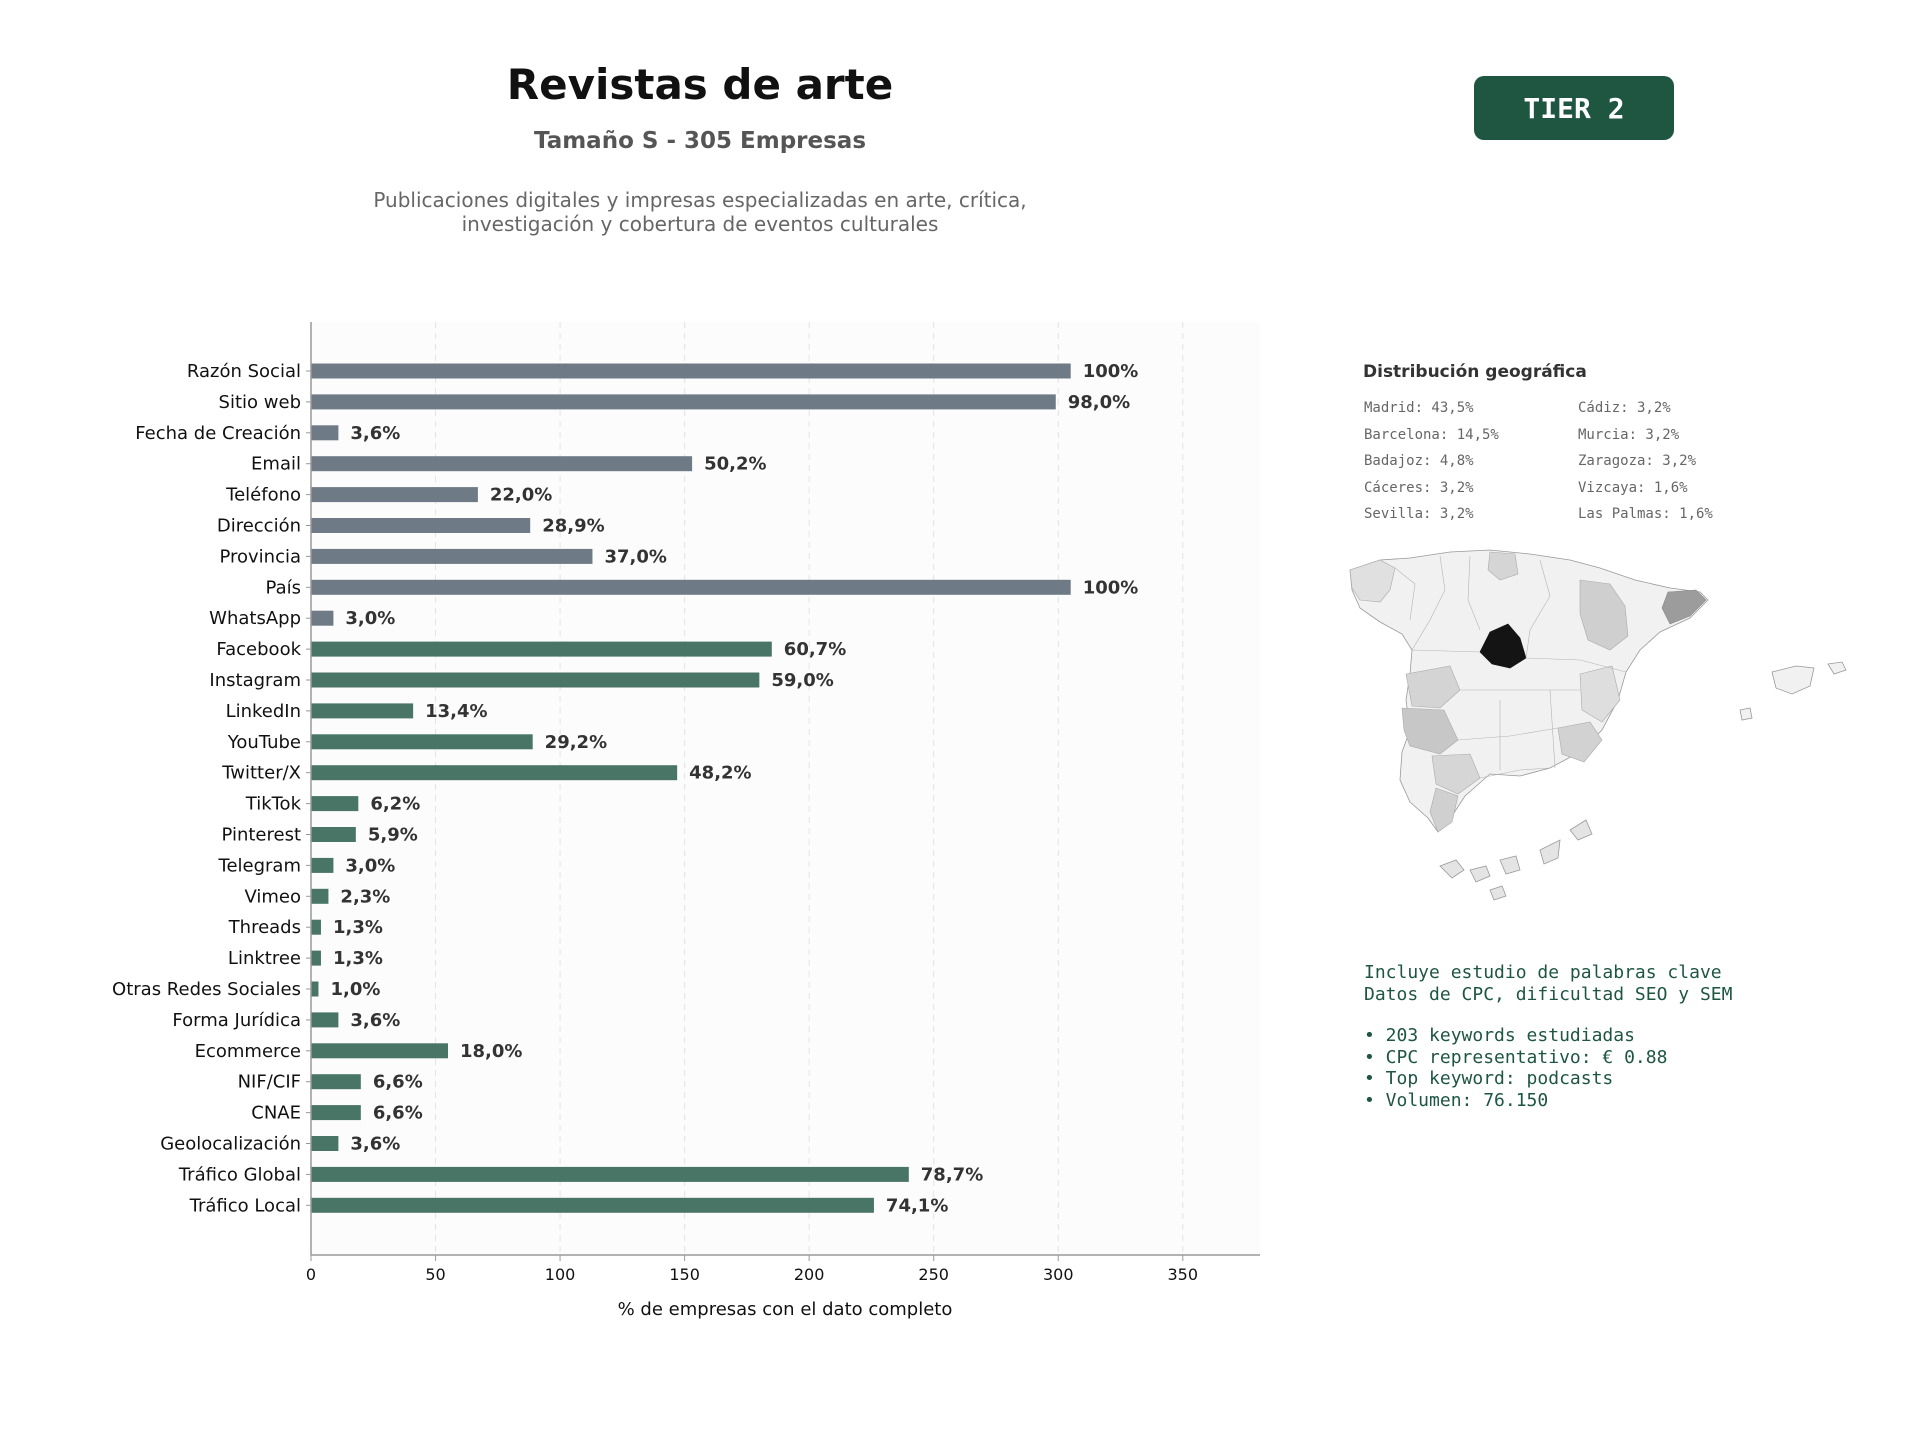  What do you see at coordinates (260, 402) in the screenshot?
I see `category-label: Sitio web` at bounding box center [260, 402].